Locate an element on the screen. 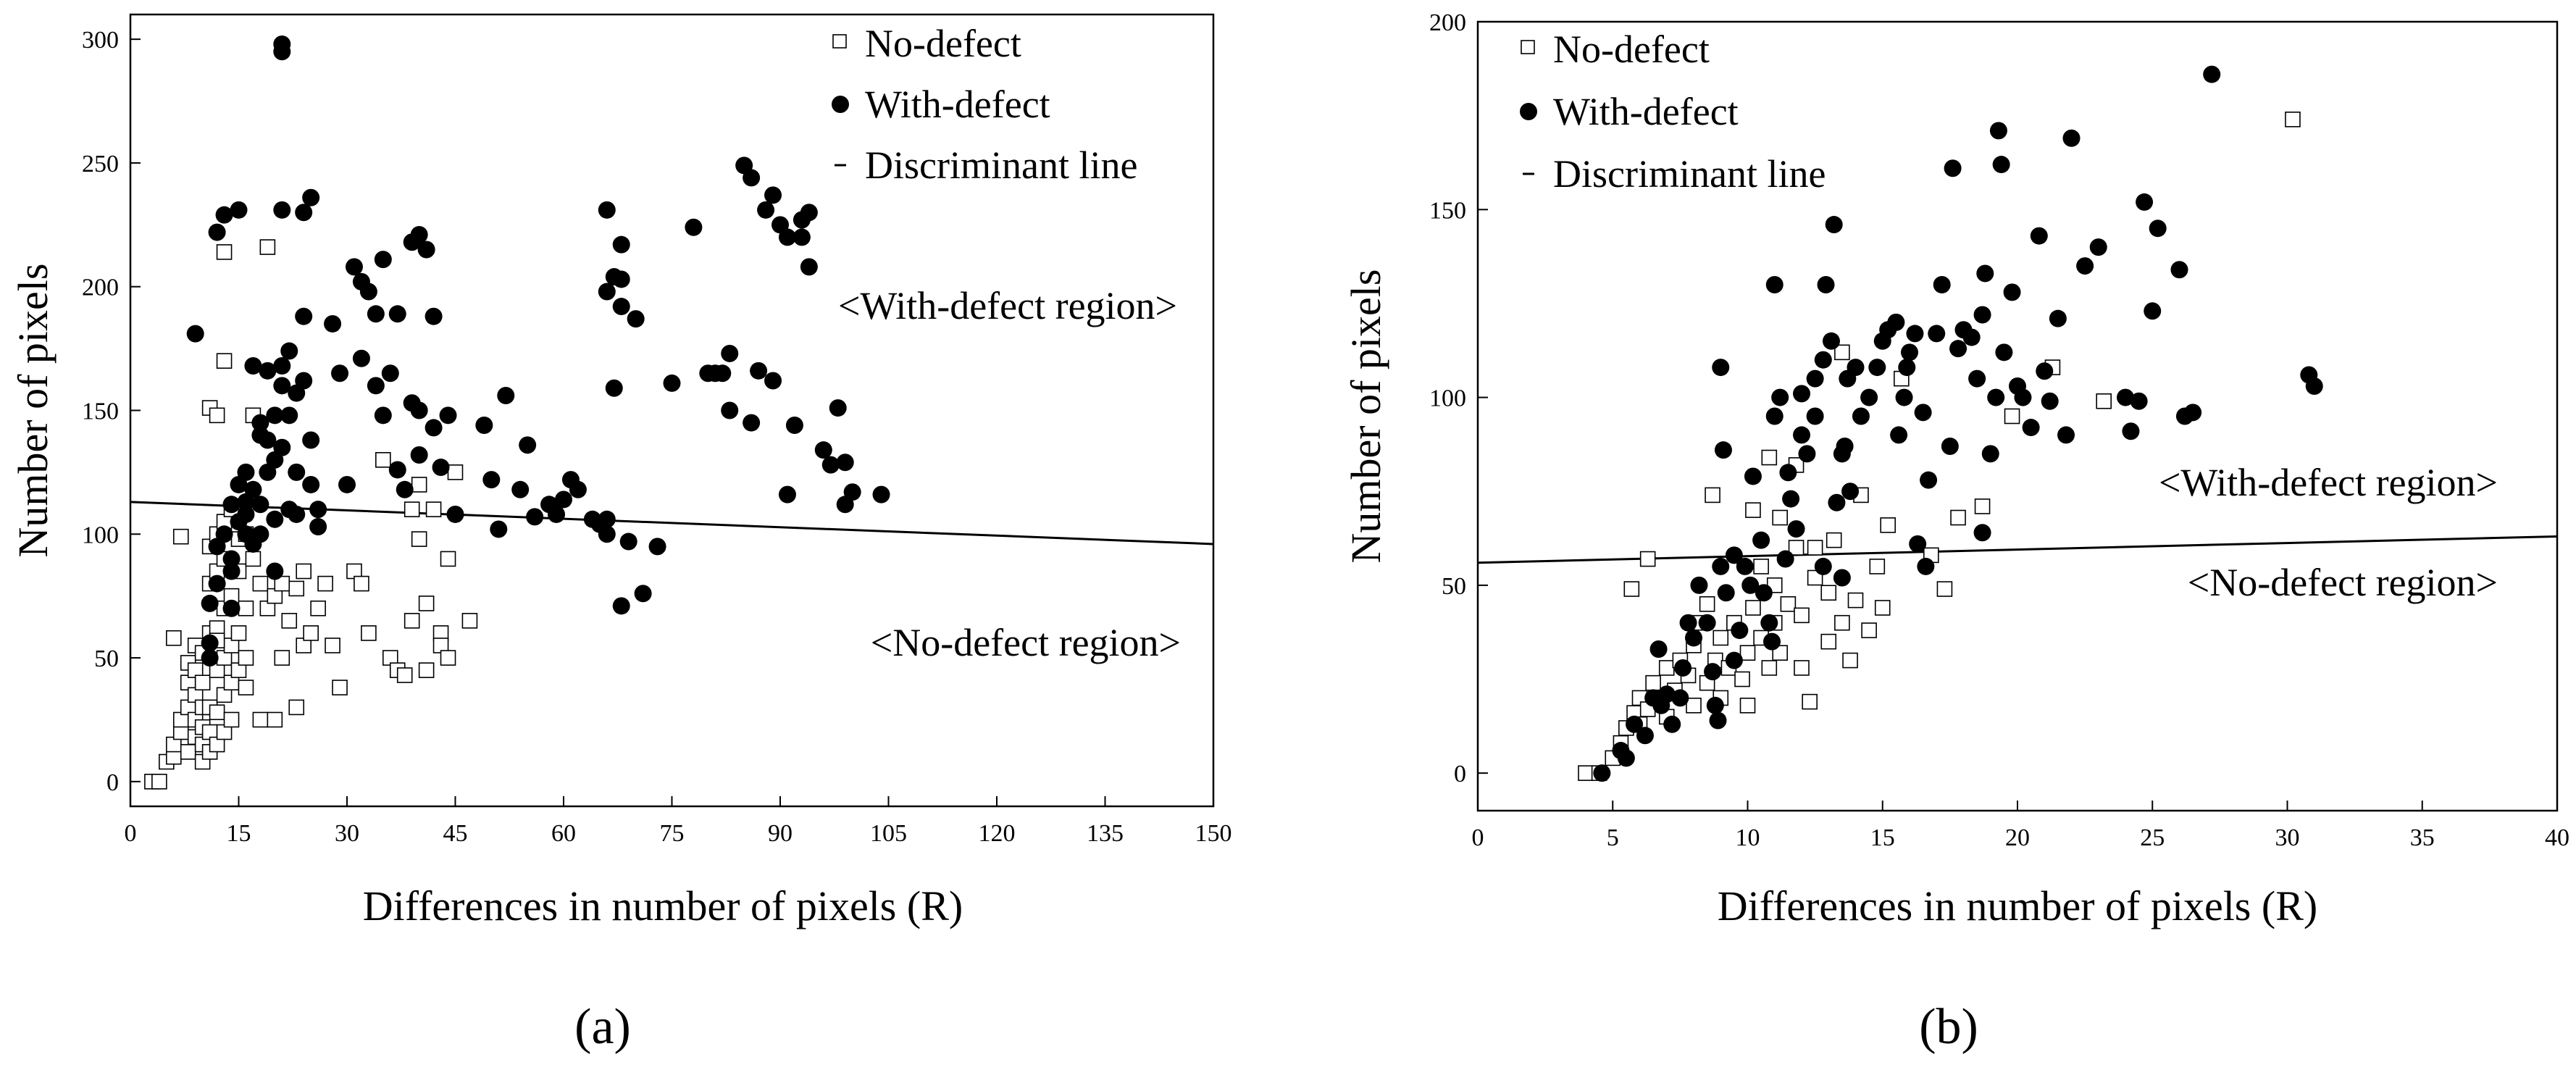  x-tick-label: 15 is located at coordinates (1882, 838).